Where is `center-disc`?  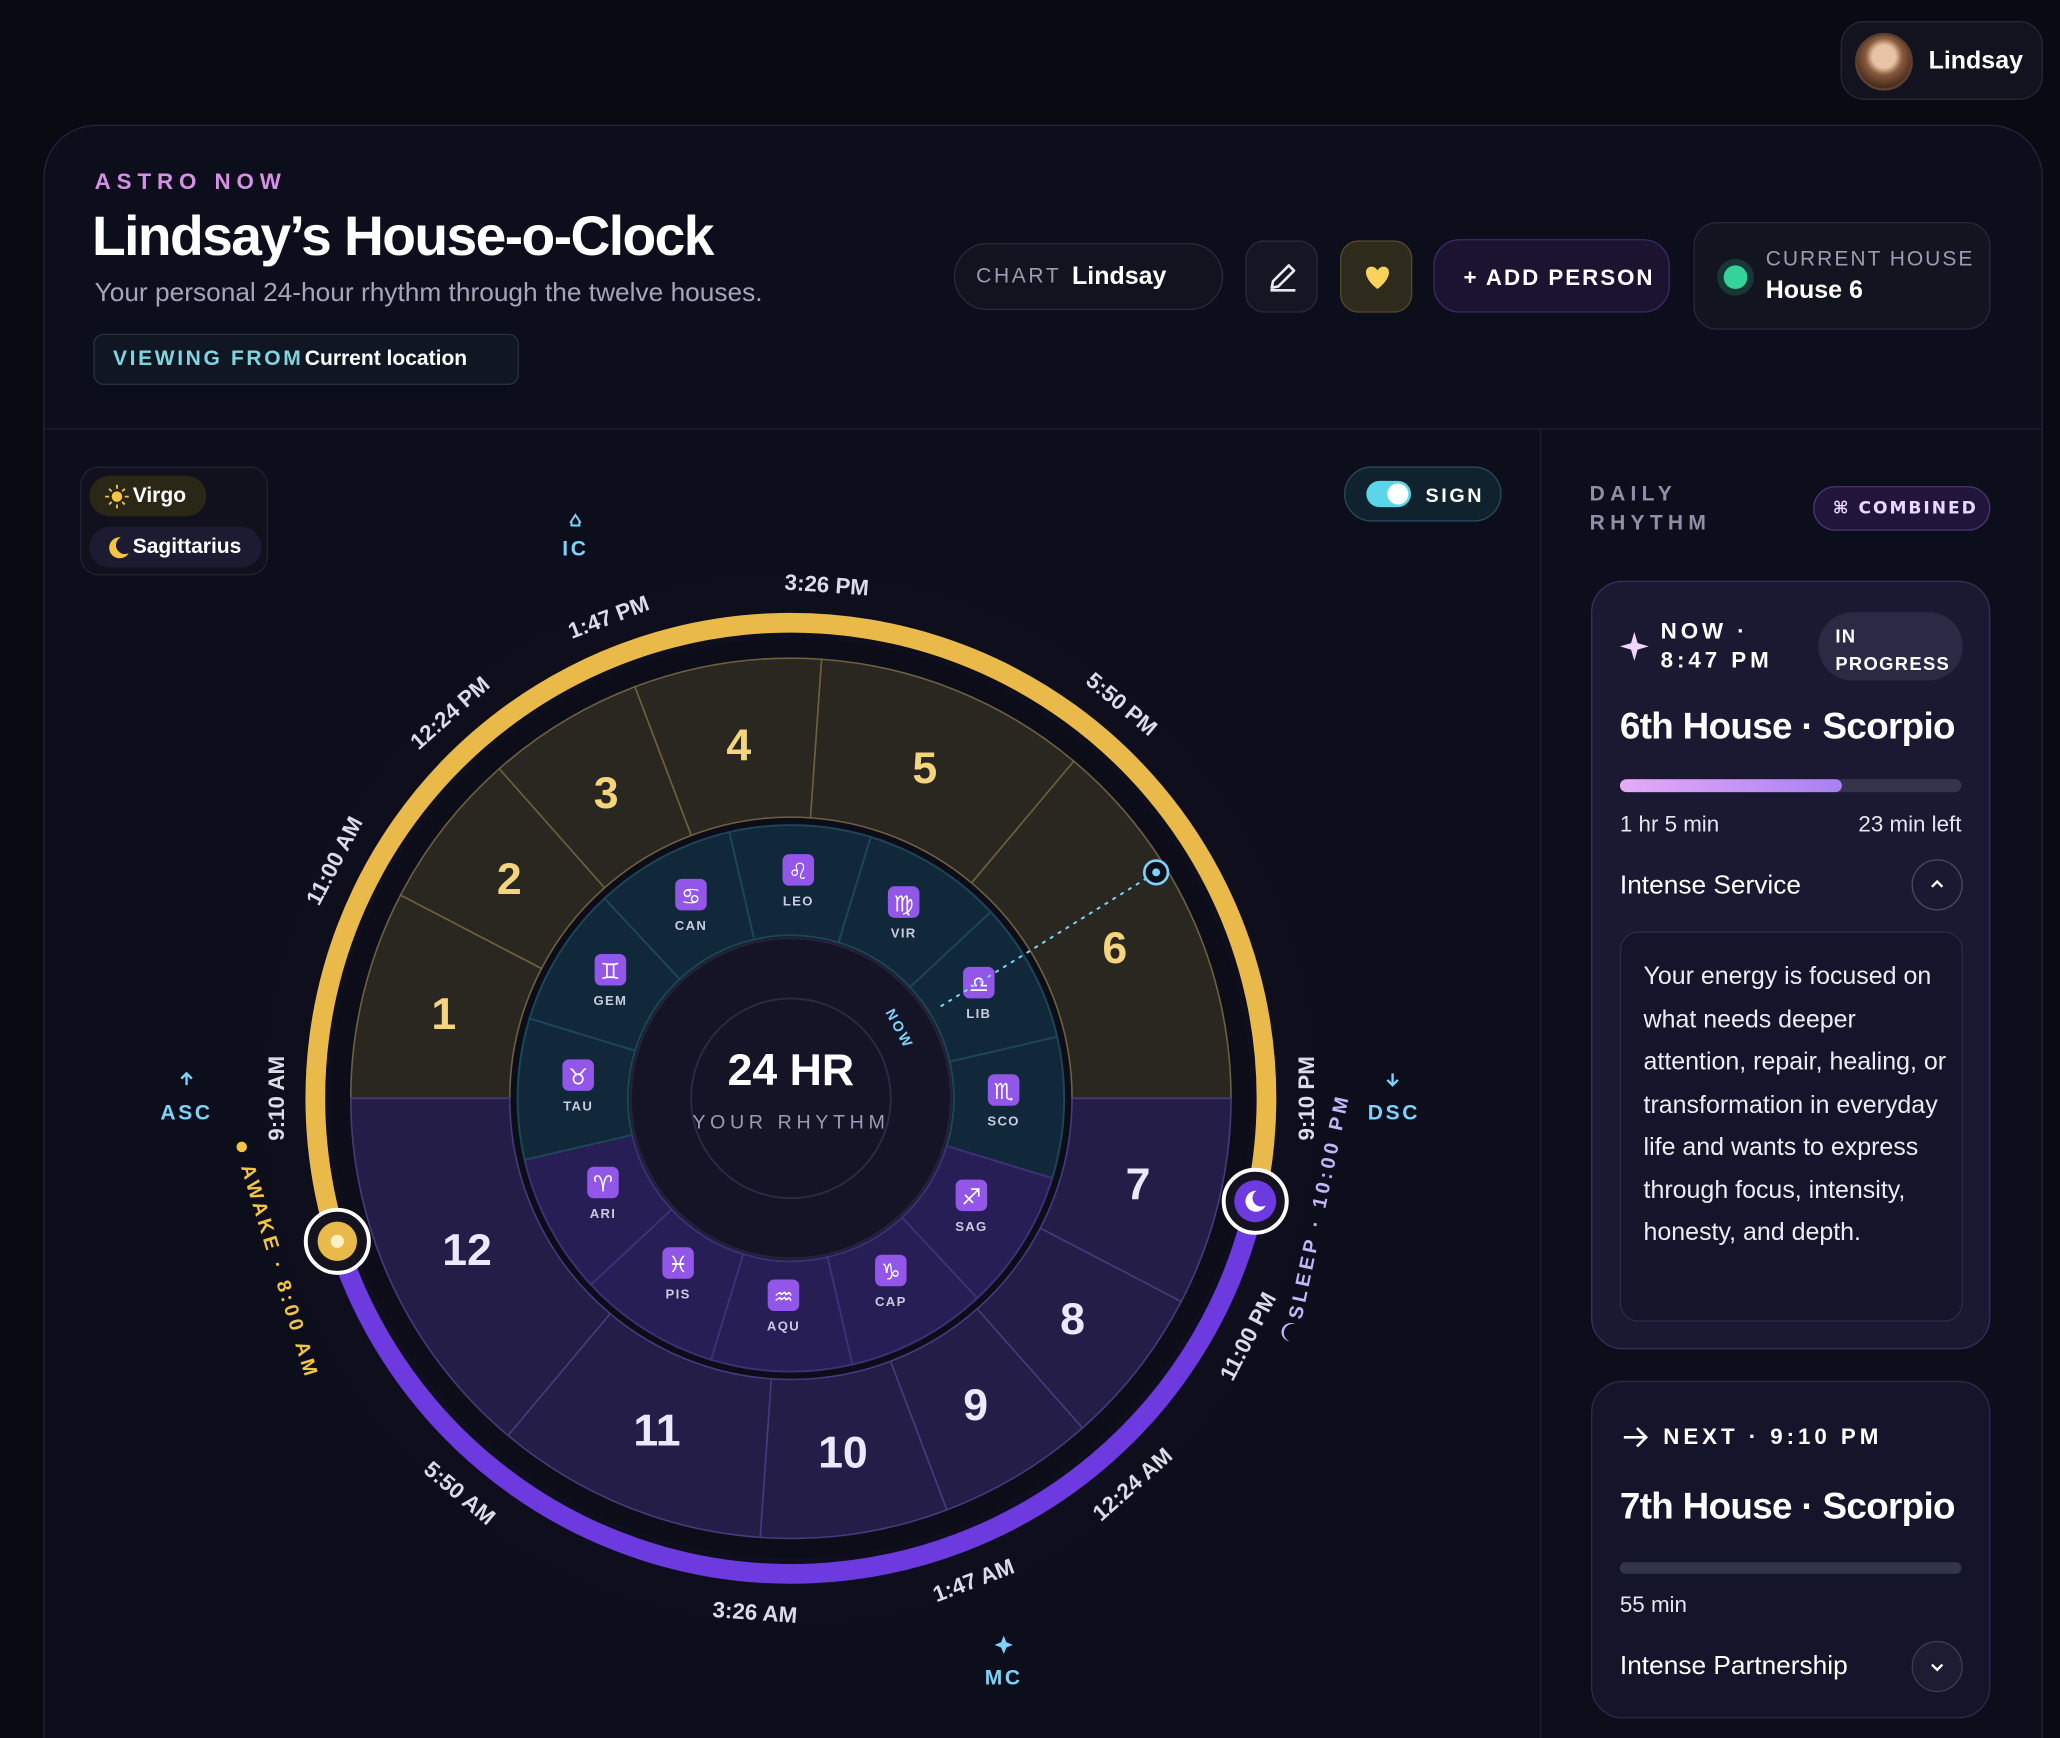
center-disc is located at coordinates (791, 1098).